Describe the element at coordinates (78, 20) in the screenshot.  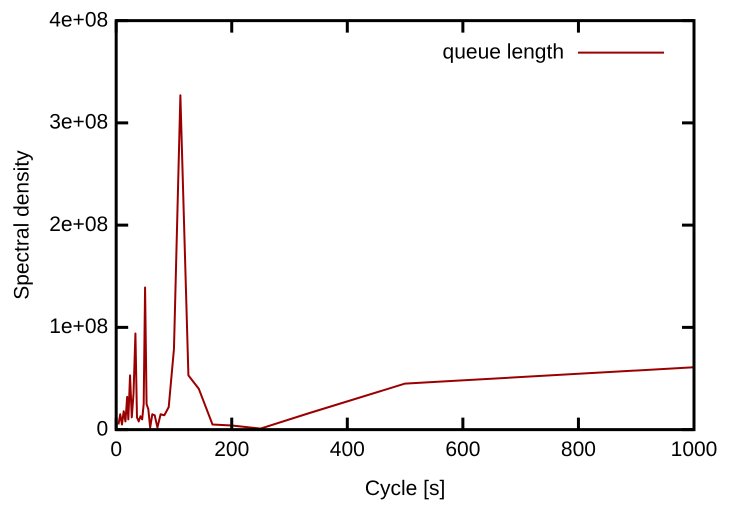
I see `y-tick-label: 4e+08` at that location.